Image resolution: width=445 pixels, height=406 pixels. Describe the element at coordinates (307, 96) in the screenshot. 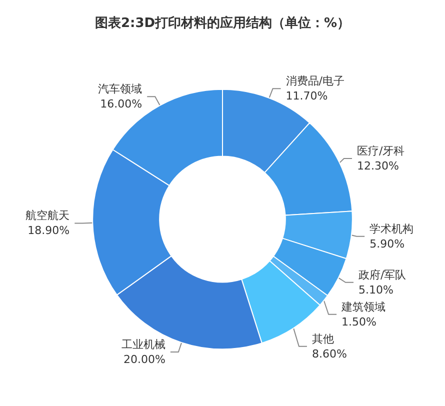

I see `data-label: 11.70%` at that location.